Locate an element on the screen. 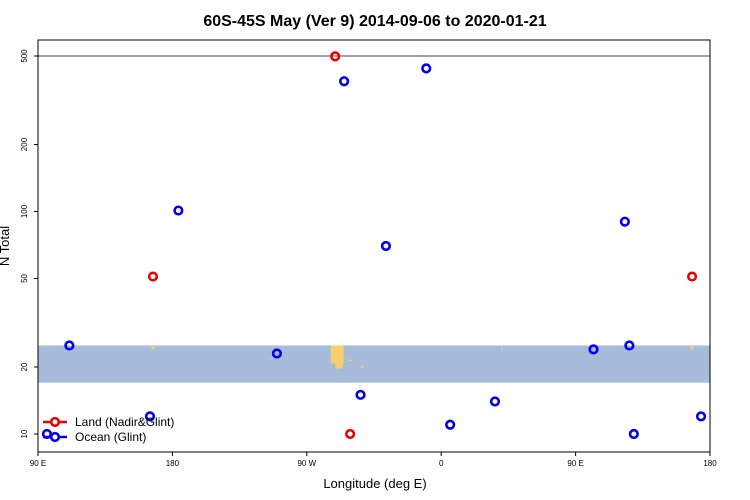 The width and height of the screenshot is (750, 500). legend-label: Ocean (Glint) is located at coordinates (110, 437).